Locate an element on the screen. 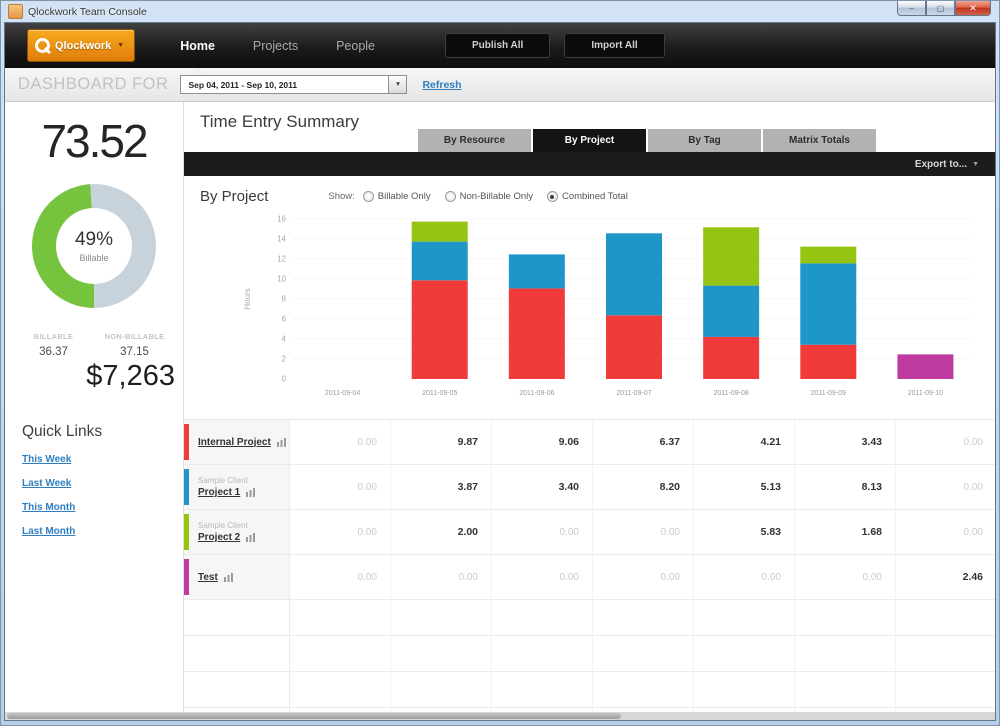 Image resolution: width=1000 pixels, height=726 pixels. radio-non-billable-only: Non-Billable Only is located at coordinates (488, 196).